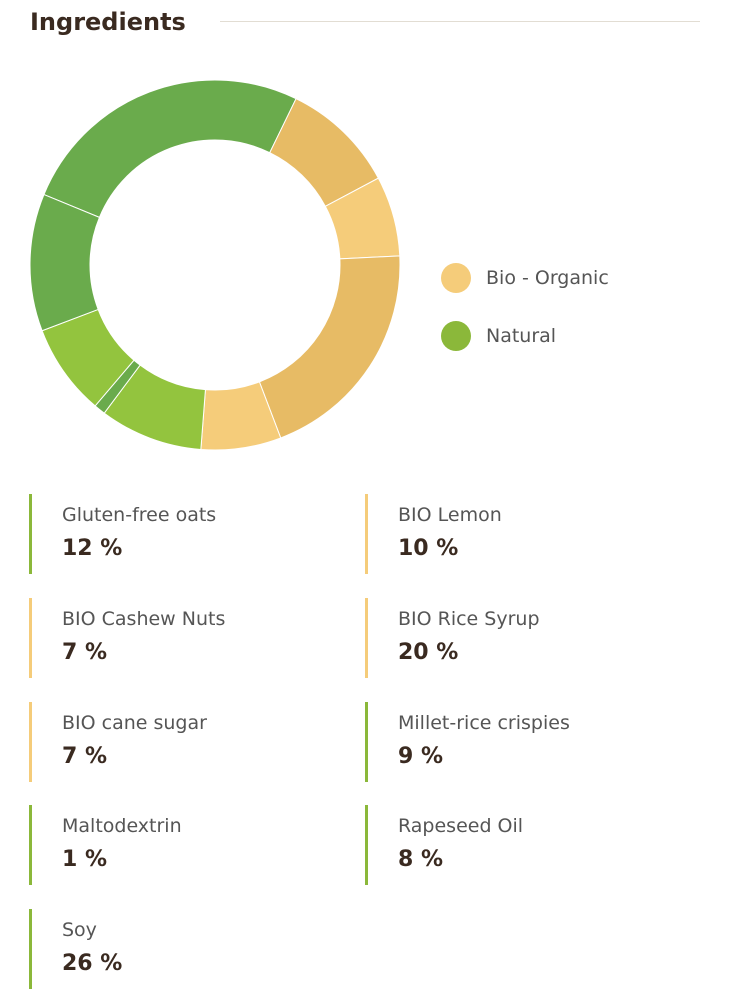 Image resolution: width=730 pixels, height=1000 pixels. What do you see at coordinates (461, 826) in the screenshot?
I see `ingredient-name: Rapeseed Oil` at bounding box center [461, 826].